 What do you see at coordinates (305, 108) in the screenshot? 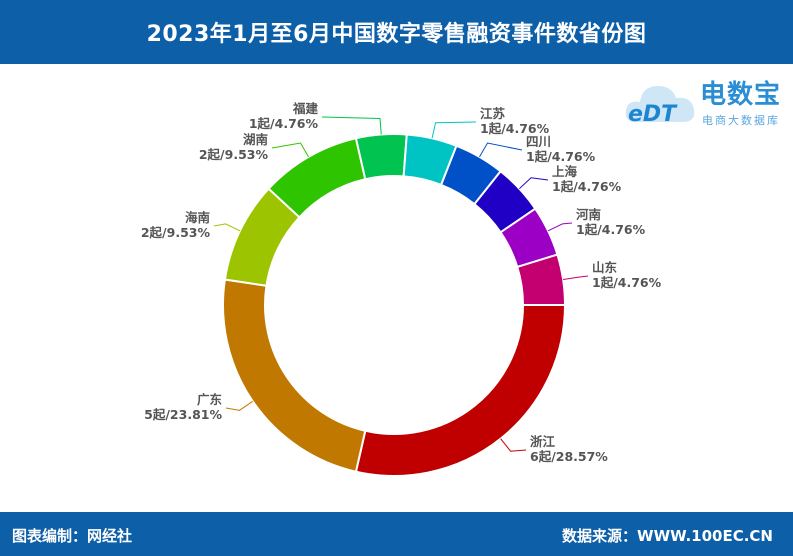
I see `category-label-4: 福建` at bounding box center [305, 108].